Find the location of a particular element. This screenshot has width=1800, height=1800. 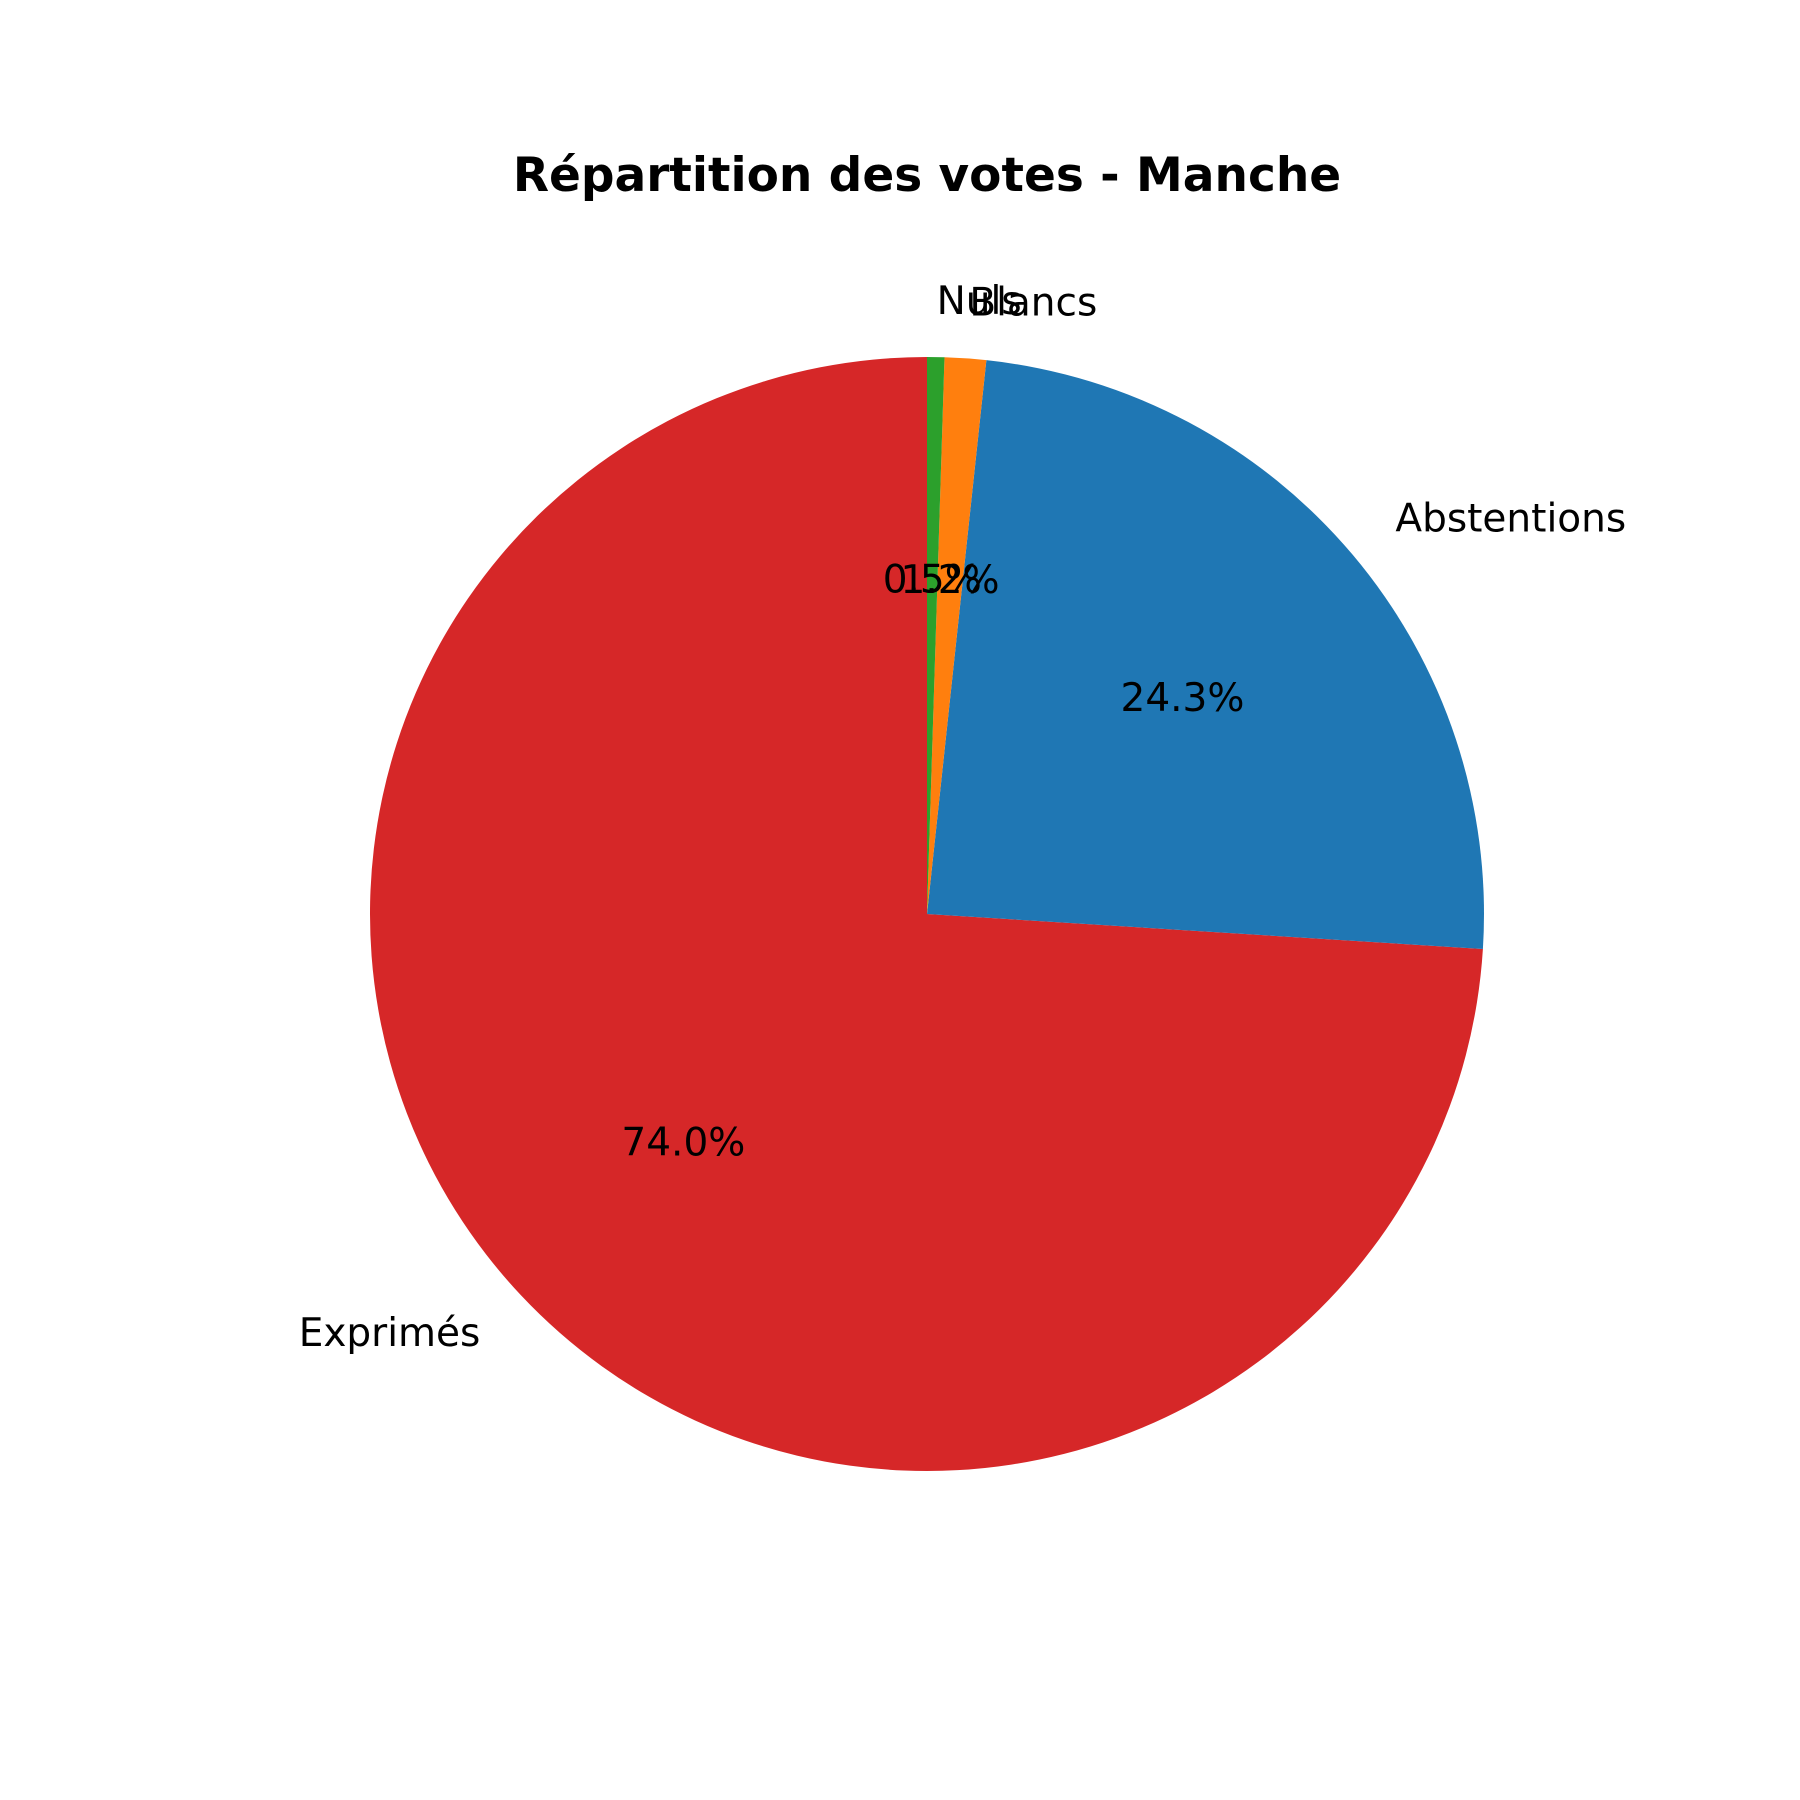

slice-label-nuls: Nuls is located at coordinates (979, 301).